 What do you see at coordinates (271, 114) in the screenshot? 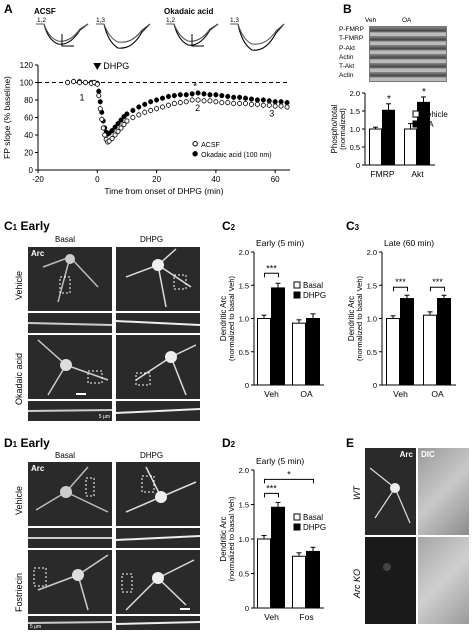
I see `timepoint-3: 3` at bounding box center [271, 114].